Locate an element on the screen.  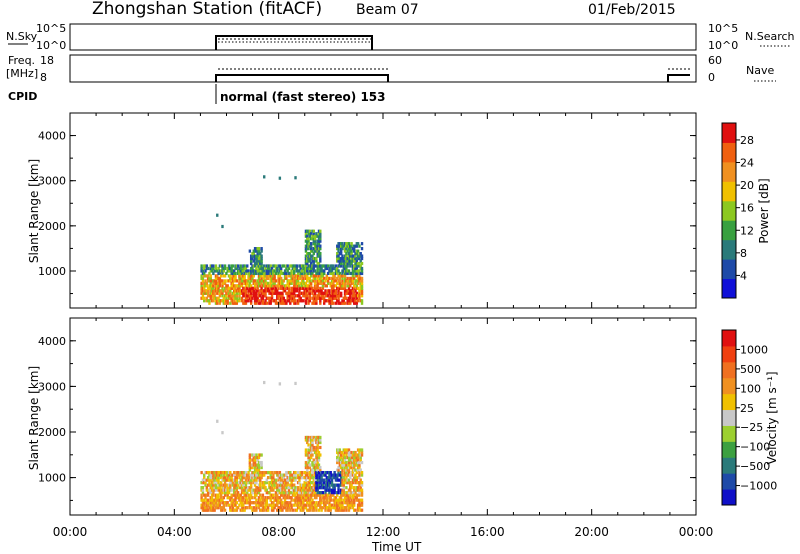
colorbar-tick-label: −500 is located at coordinates (755, 466).